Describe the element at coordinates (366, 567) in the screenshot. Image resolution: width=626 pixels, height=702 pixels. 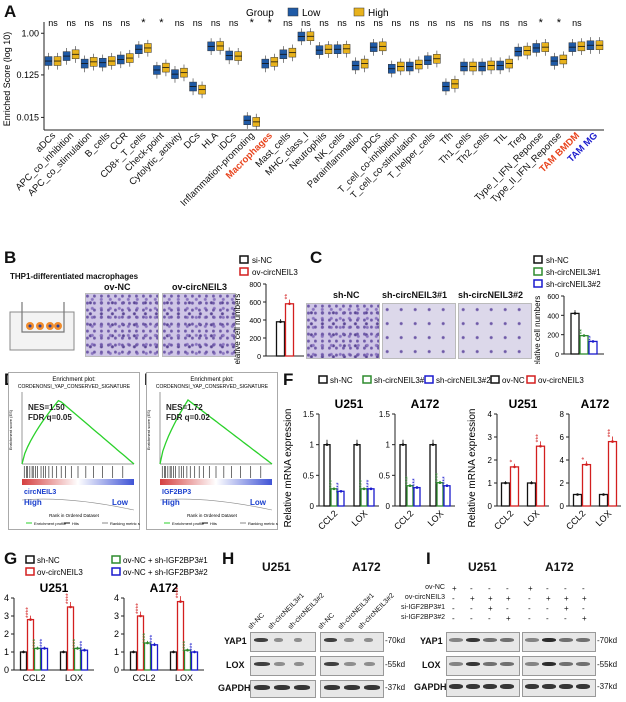
I see `panel-h-cell2: A172` at that location.